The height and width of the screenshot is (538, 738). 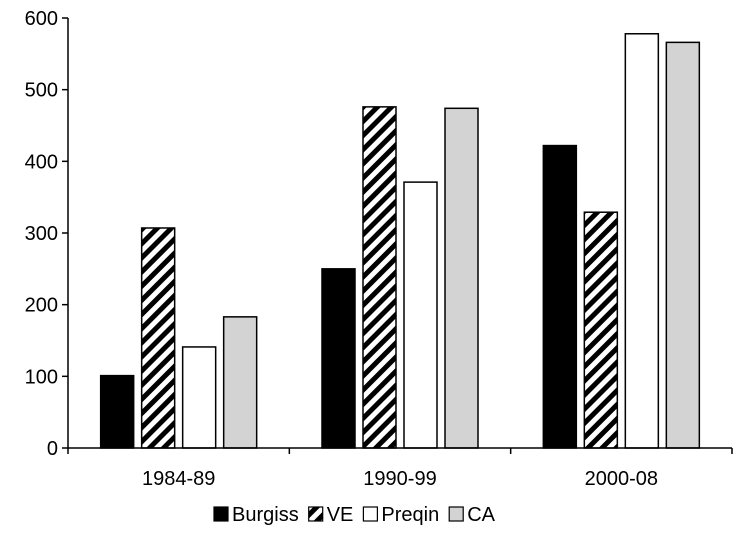 What do you see at coordinates (265, 515) in the screenshot?
I see `legend-label-burgiss: Burgiss` at bounding box center [265, 515].